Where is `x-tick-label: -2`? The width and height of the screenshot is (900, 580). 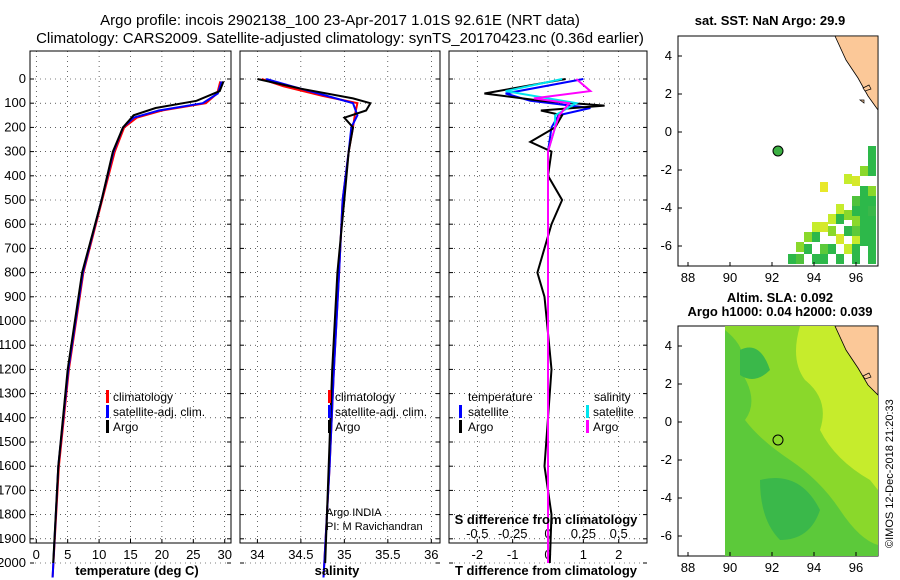 x-tick-label: -2 is located at coordinates (478, 554).